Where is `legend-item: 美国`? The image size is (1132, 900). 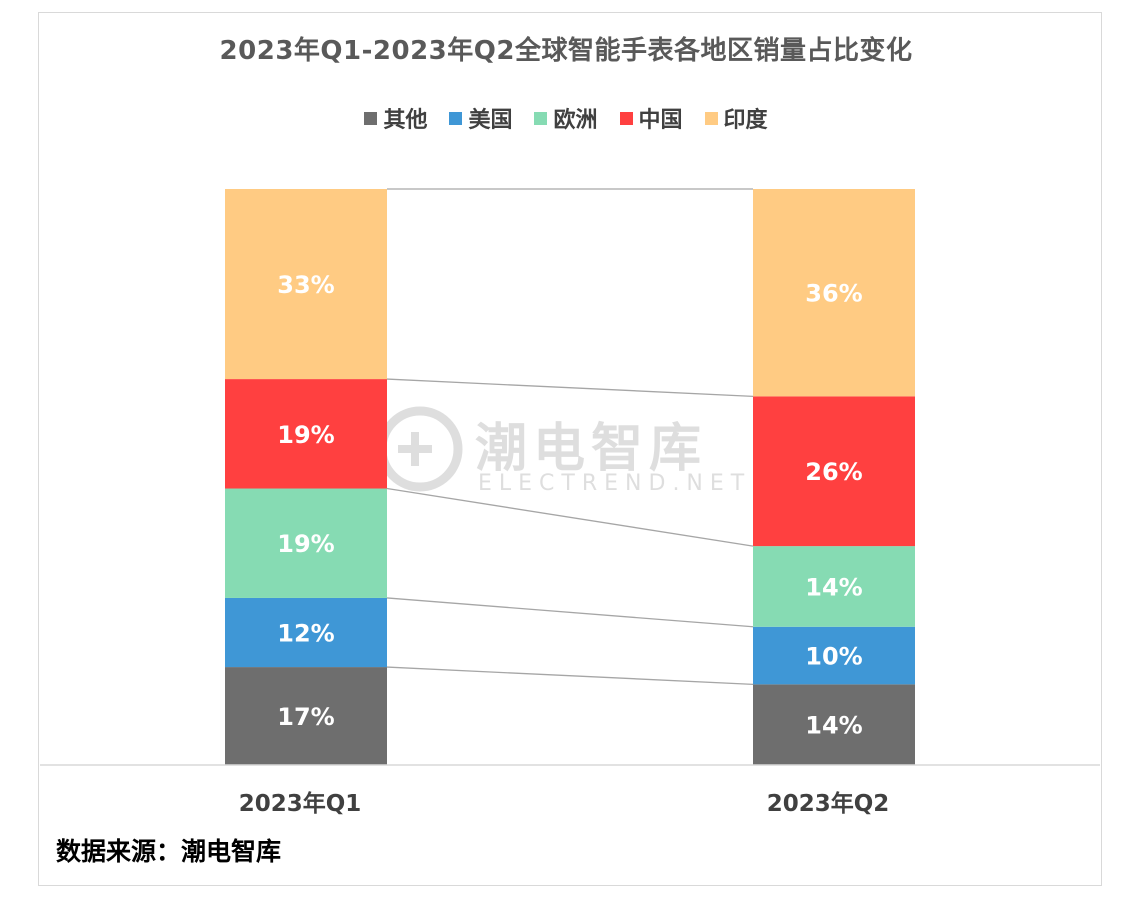 legend-item: 美国 is located at coordinates (480, 118).